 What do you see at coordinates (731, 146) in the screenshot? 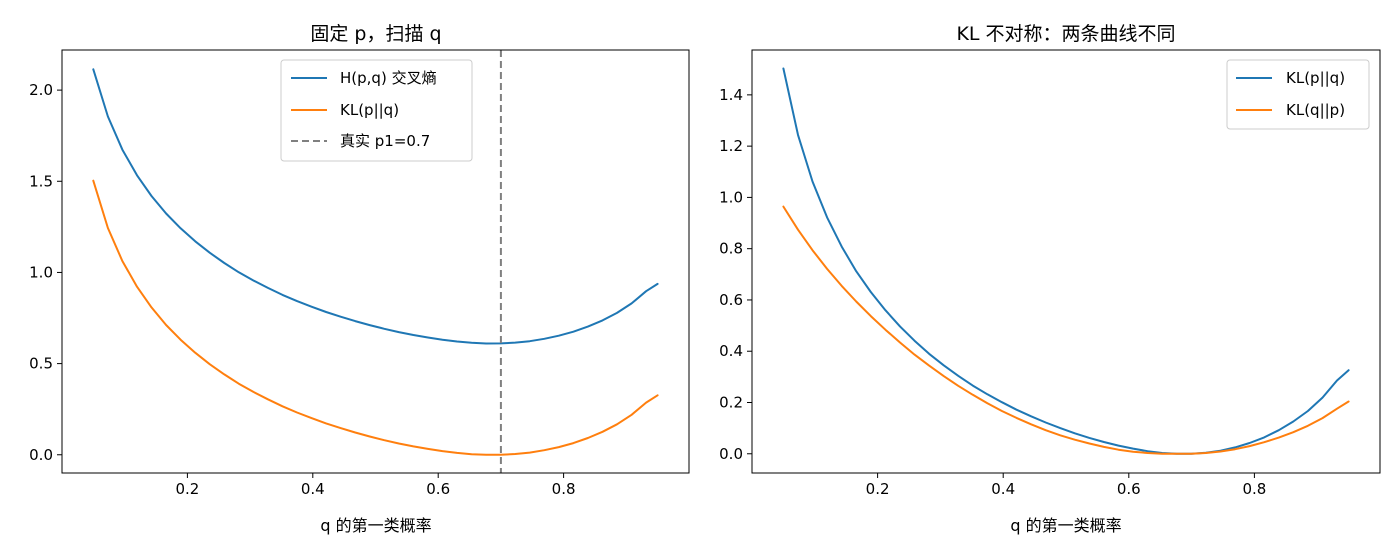
I see `right-y-tick-label: 1.2` at bounding box center [731, 146].